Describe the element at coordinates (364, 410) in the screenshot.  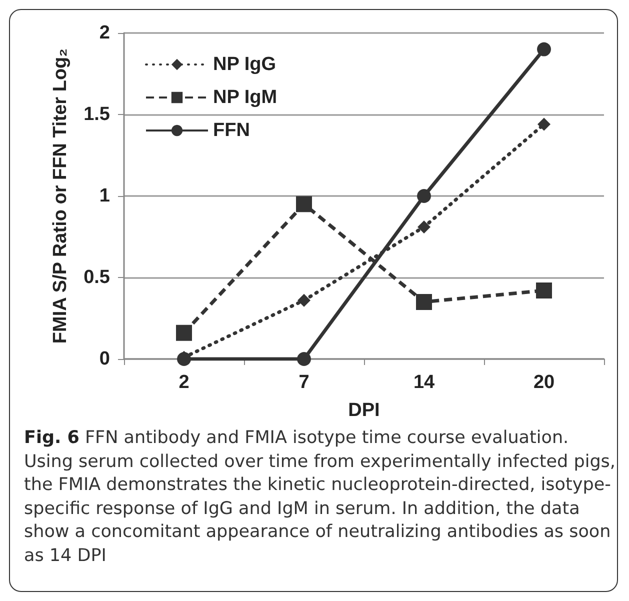
I see `x-axis-title: DPI` at that location.